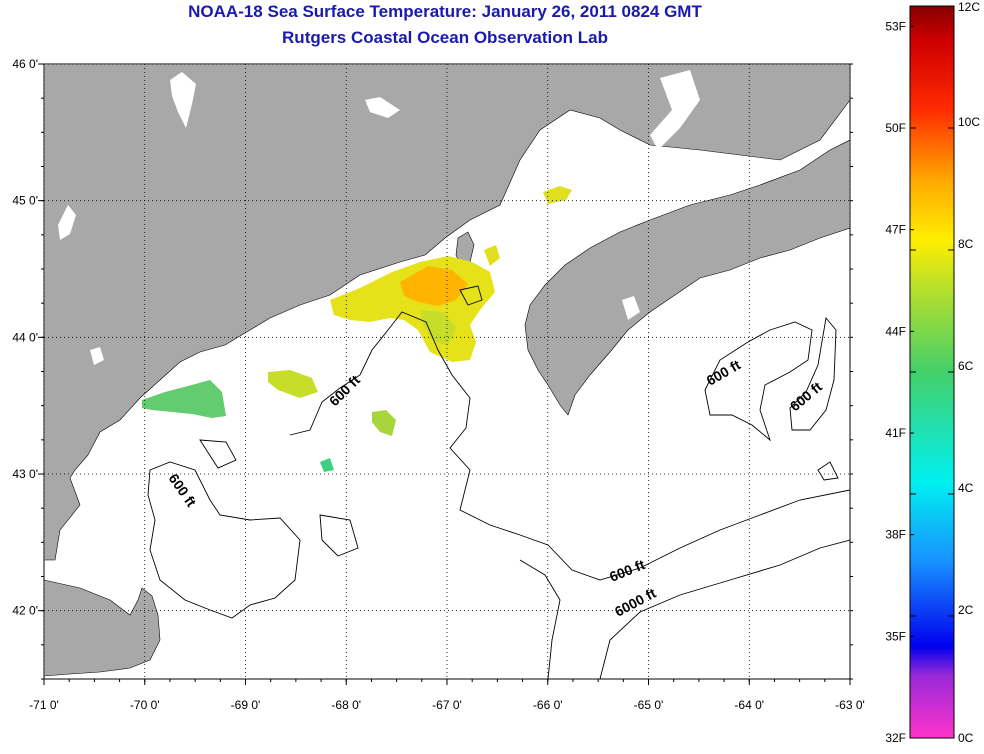 The width and height of the screenshot is (984, 754). Describe the element at coordinates (145, 705) in the screenshot. I see `lon-tick-label: -70 0'` at that location.